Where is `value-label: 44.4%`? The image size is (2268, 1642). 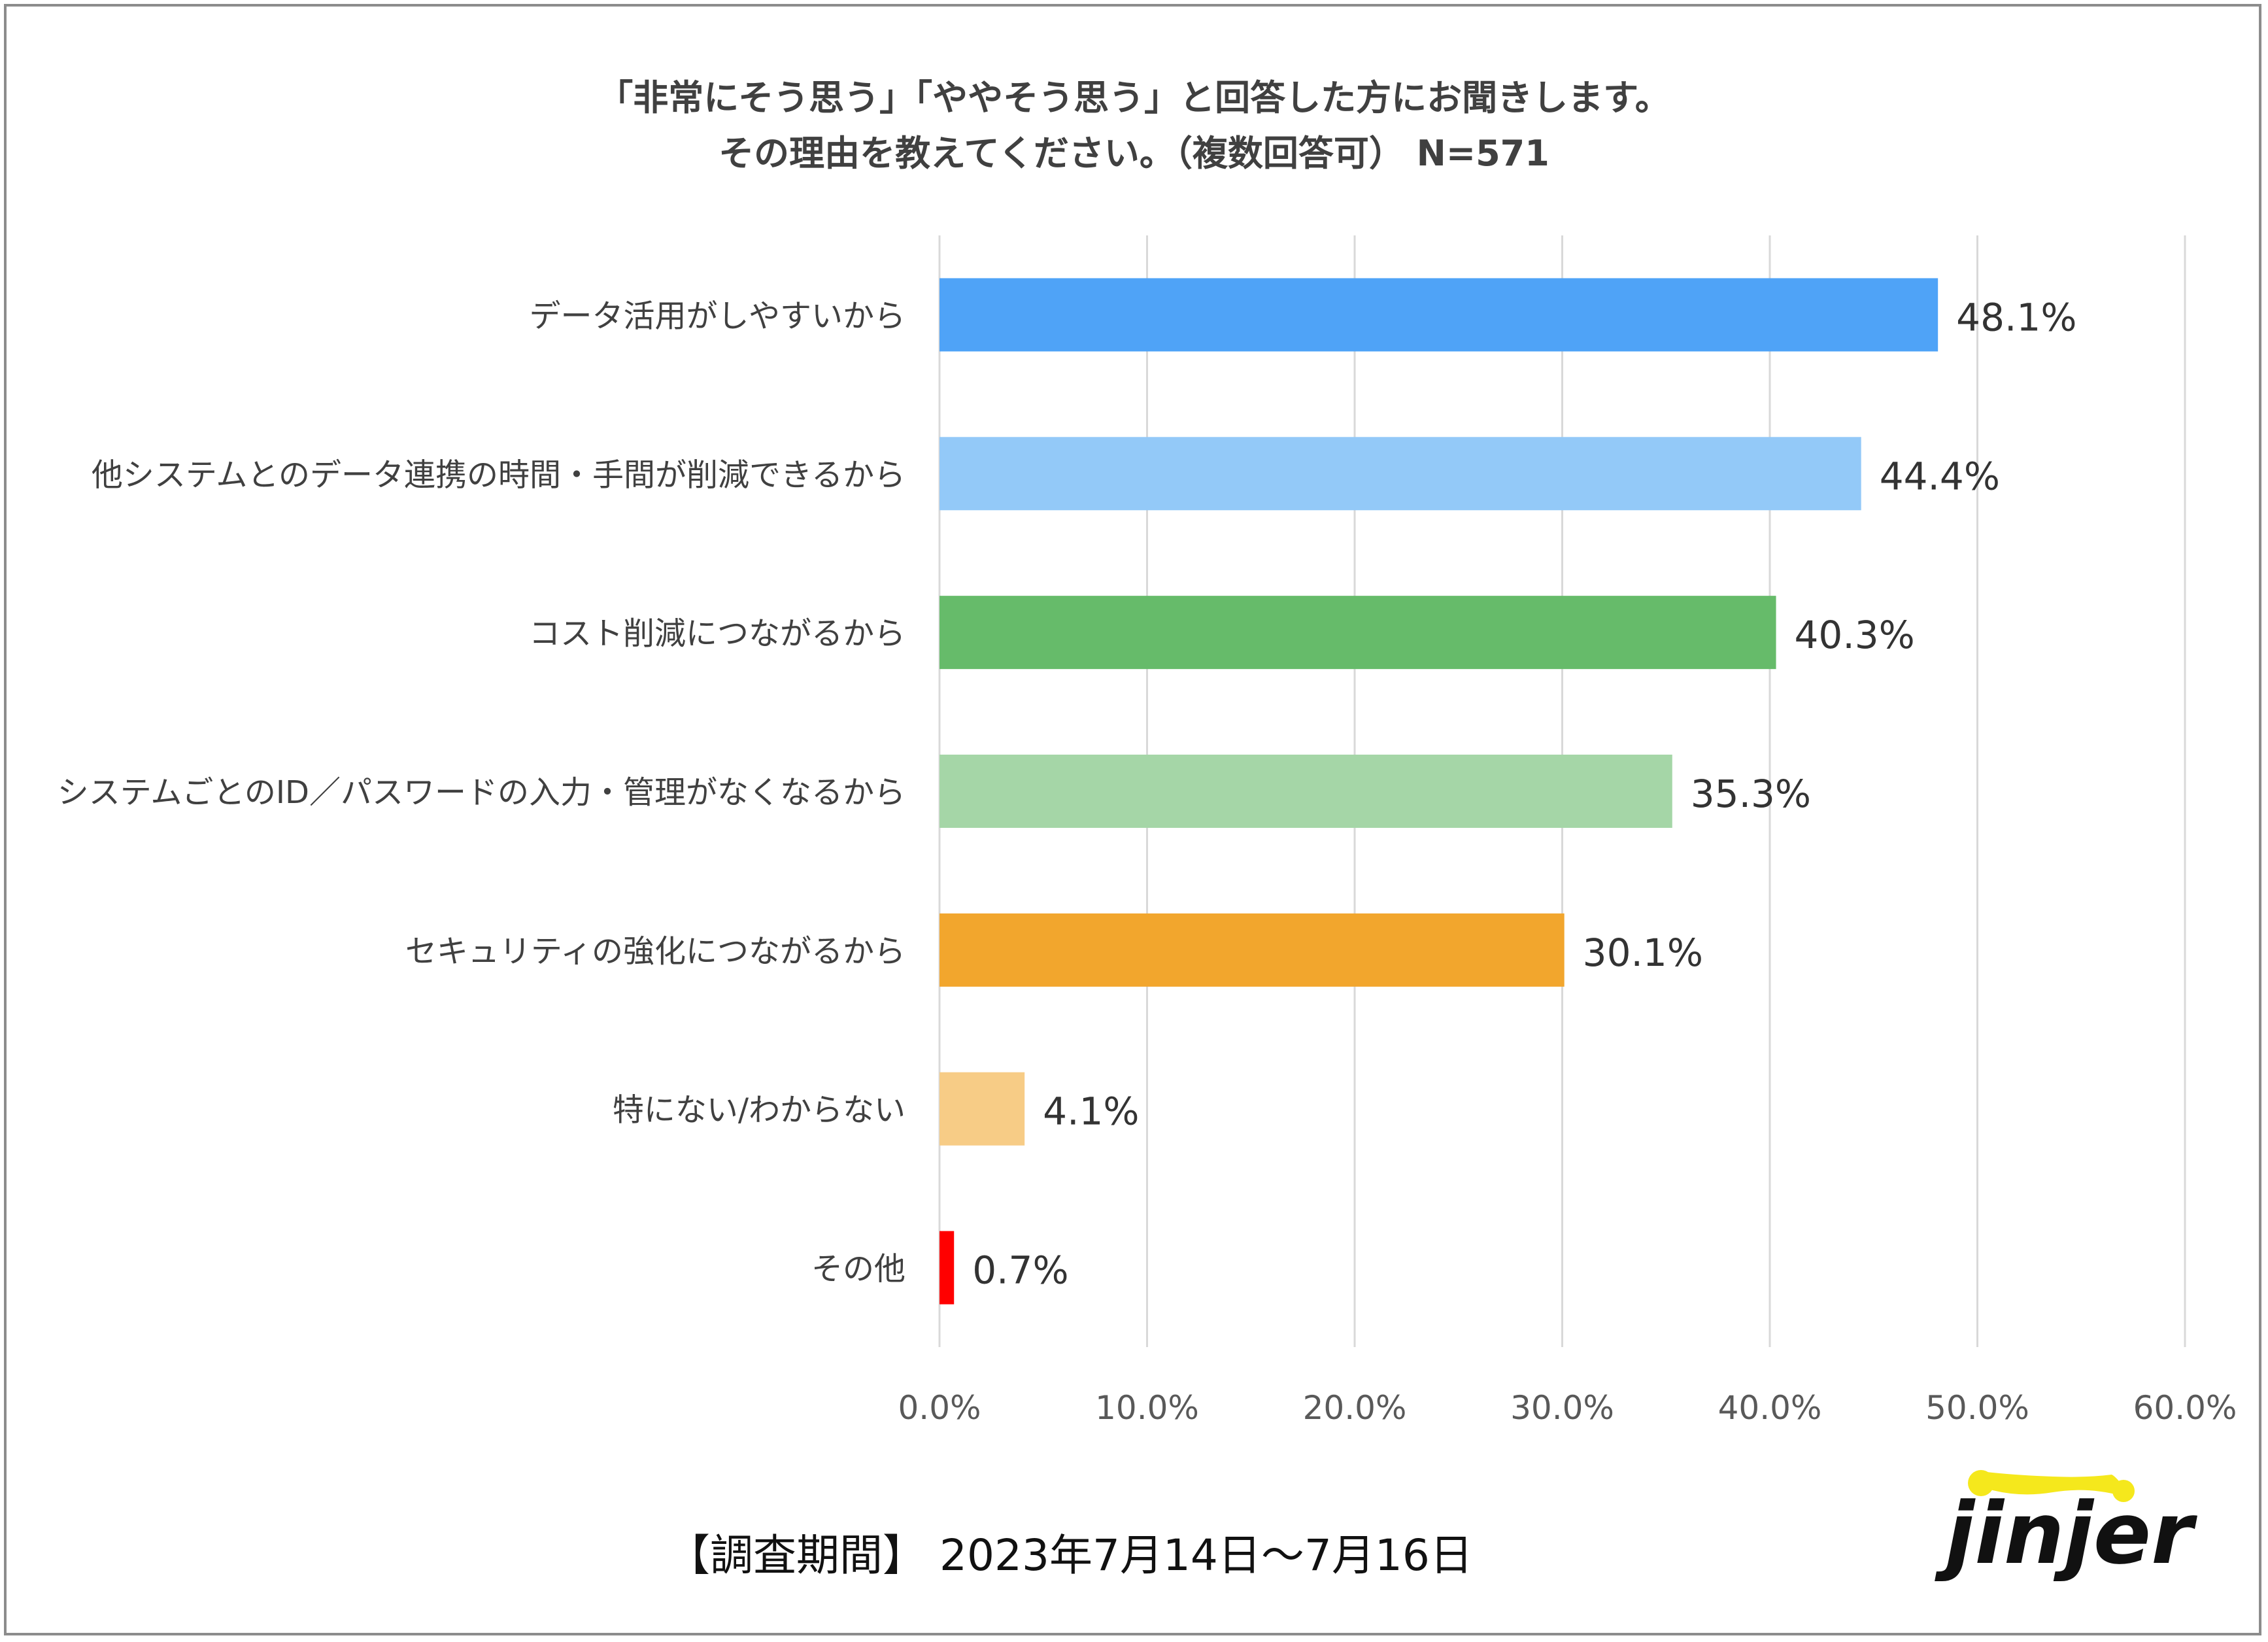 value-label: 44.4% is located at coordinates (1940, 476).